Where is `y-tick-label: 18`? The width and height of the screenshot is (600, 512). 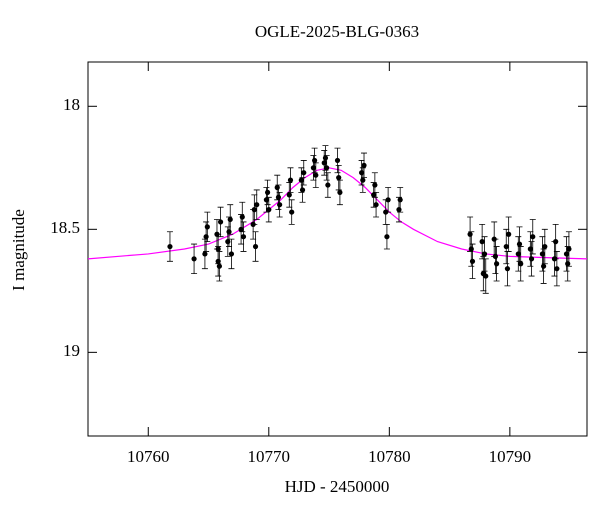 y-tick-label: 18 is located at coordinates (71, 104).